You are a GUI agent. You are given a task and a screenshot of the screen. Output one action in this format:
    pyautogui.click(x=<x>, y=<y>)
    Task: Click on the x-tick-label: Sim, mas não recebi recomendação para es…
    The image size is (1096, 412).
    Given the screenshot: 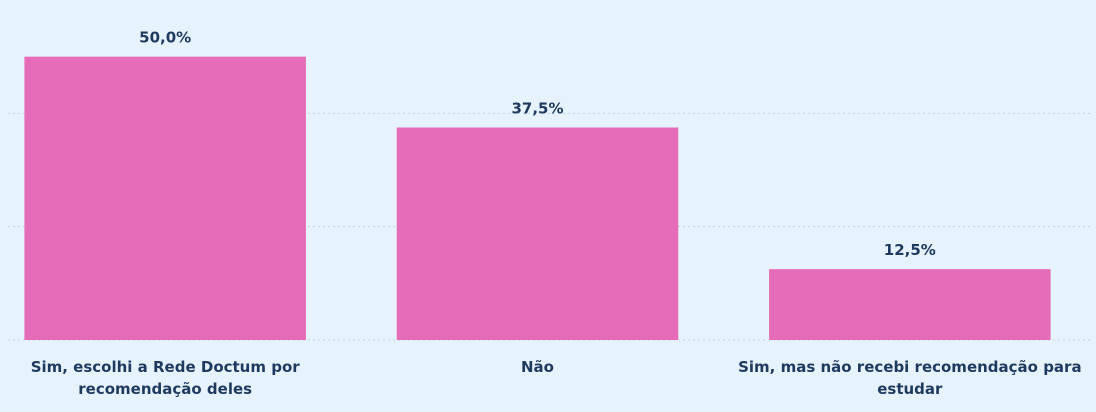 What is the action you would take?
    pyautogui.click(x=910, y=378)
    